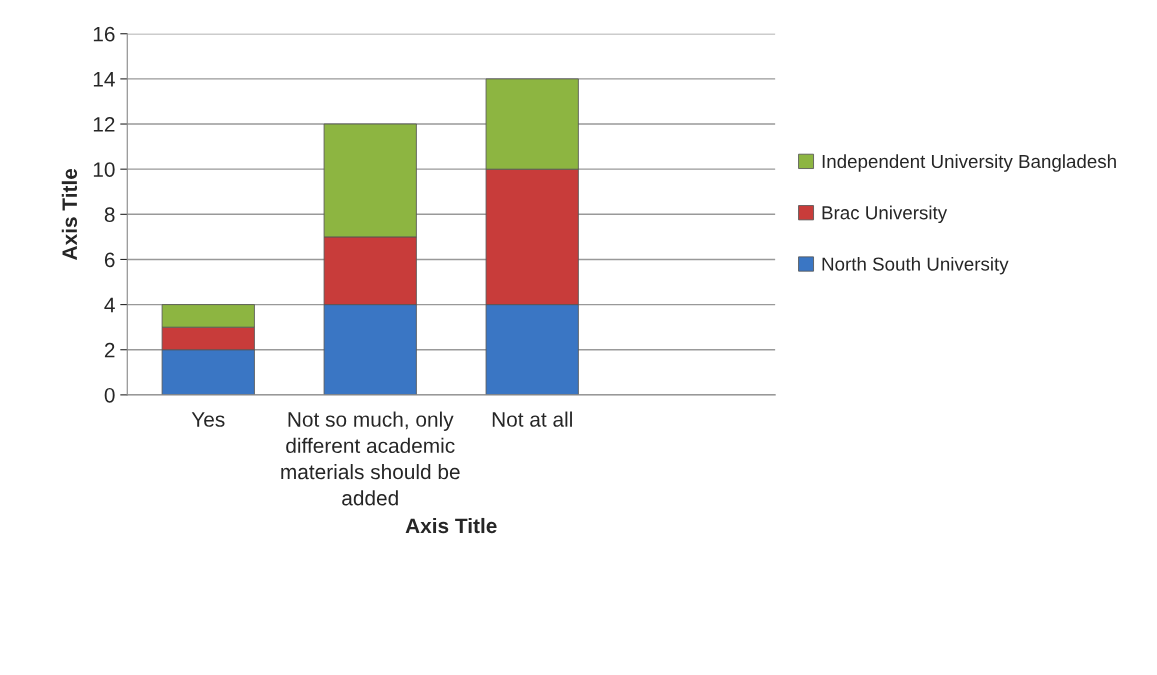 The image size is (1157, 675). What do you see at coordinates (104, 34) in the screenshot?
I see `y-tick-label: 16` at bounding box center [104, 34].